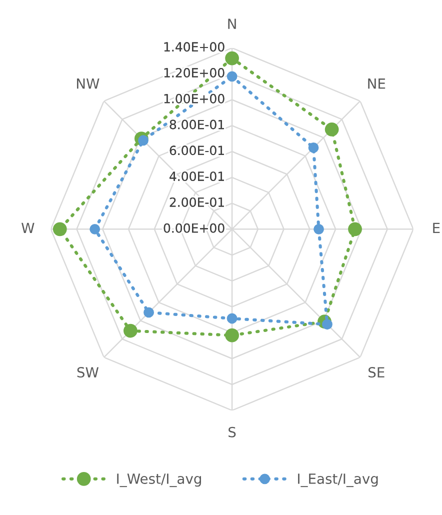 This screenshot has height=515, width=442. What do you see at coordinates (28, 228) in the screenshot?
I see `spoke-label: W` at bounding box center [28, 228].